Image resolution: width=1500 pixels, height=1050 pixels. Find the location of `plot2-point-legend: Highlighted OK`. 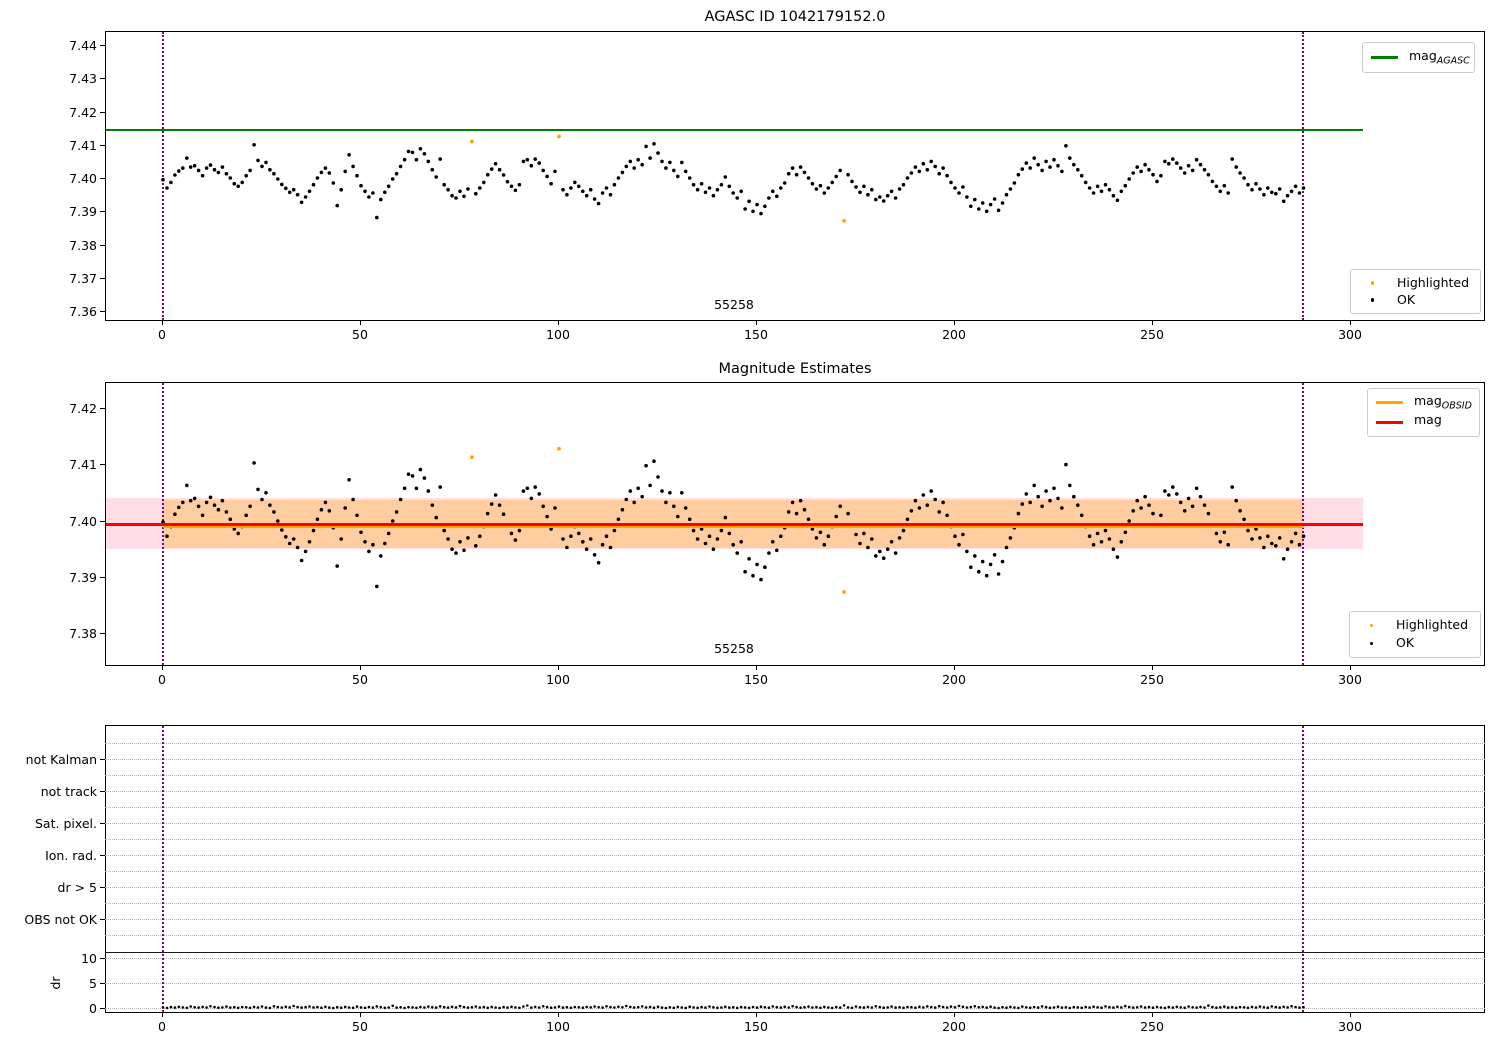

plot2-point-legend: Highlighted OK is located at coordinates (1415, 634).